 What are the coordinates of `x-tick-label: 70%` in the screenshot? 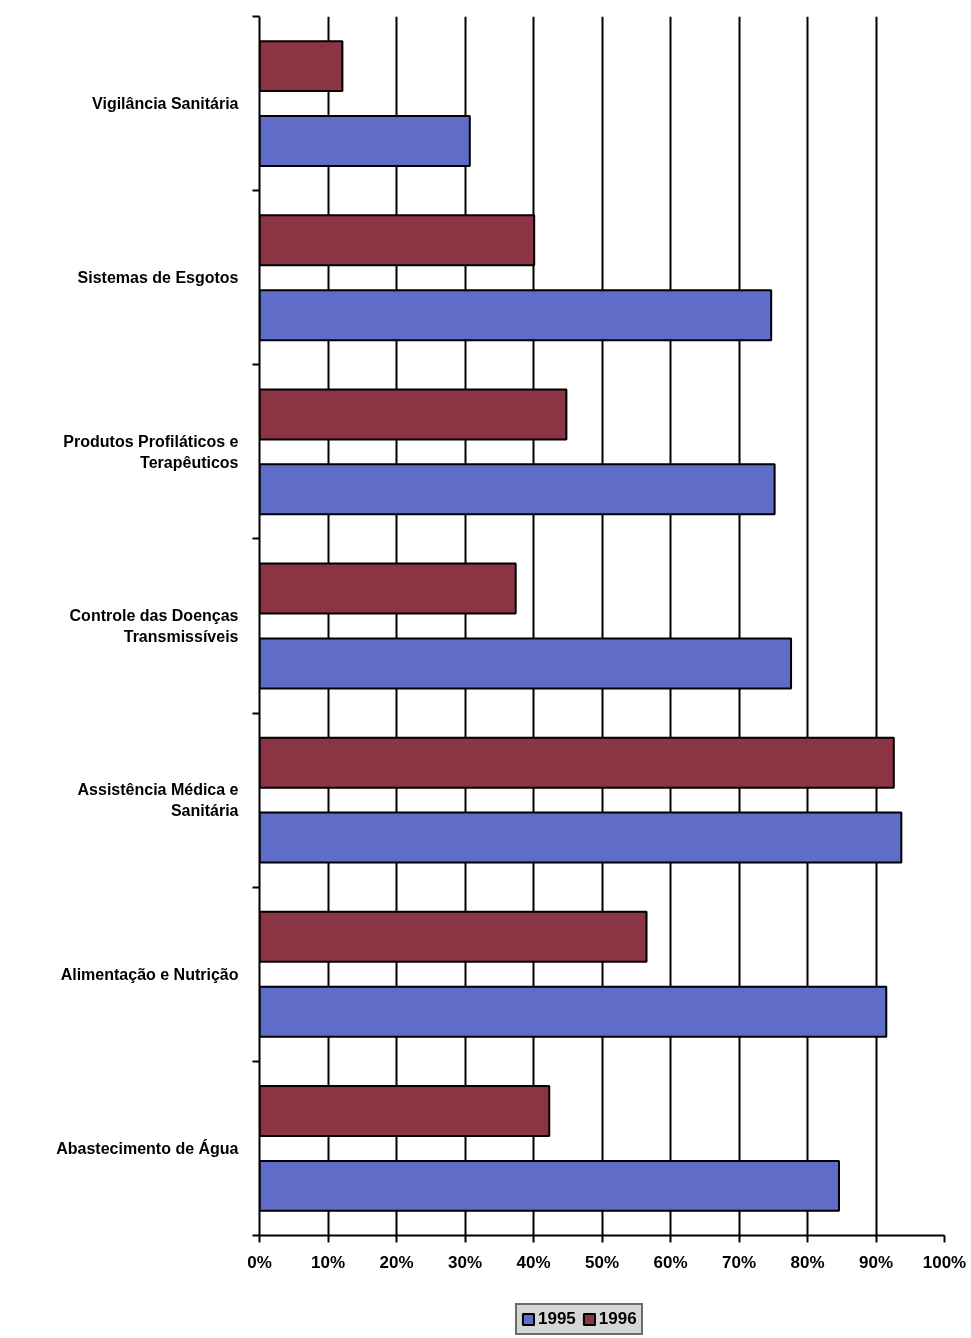 It's located at (739, 1262).